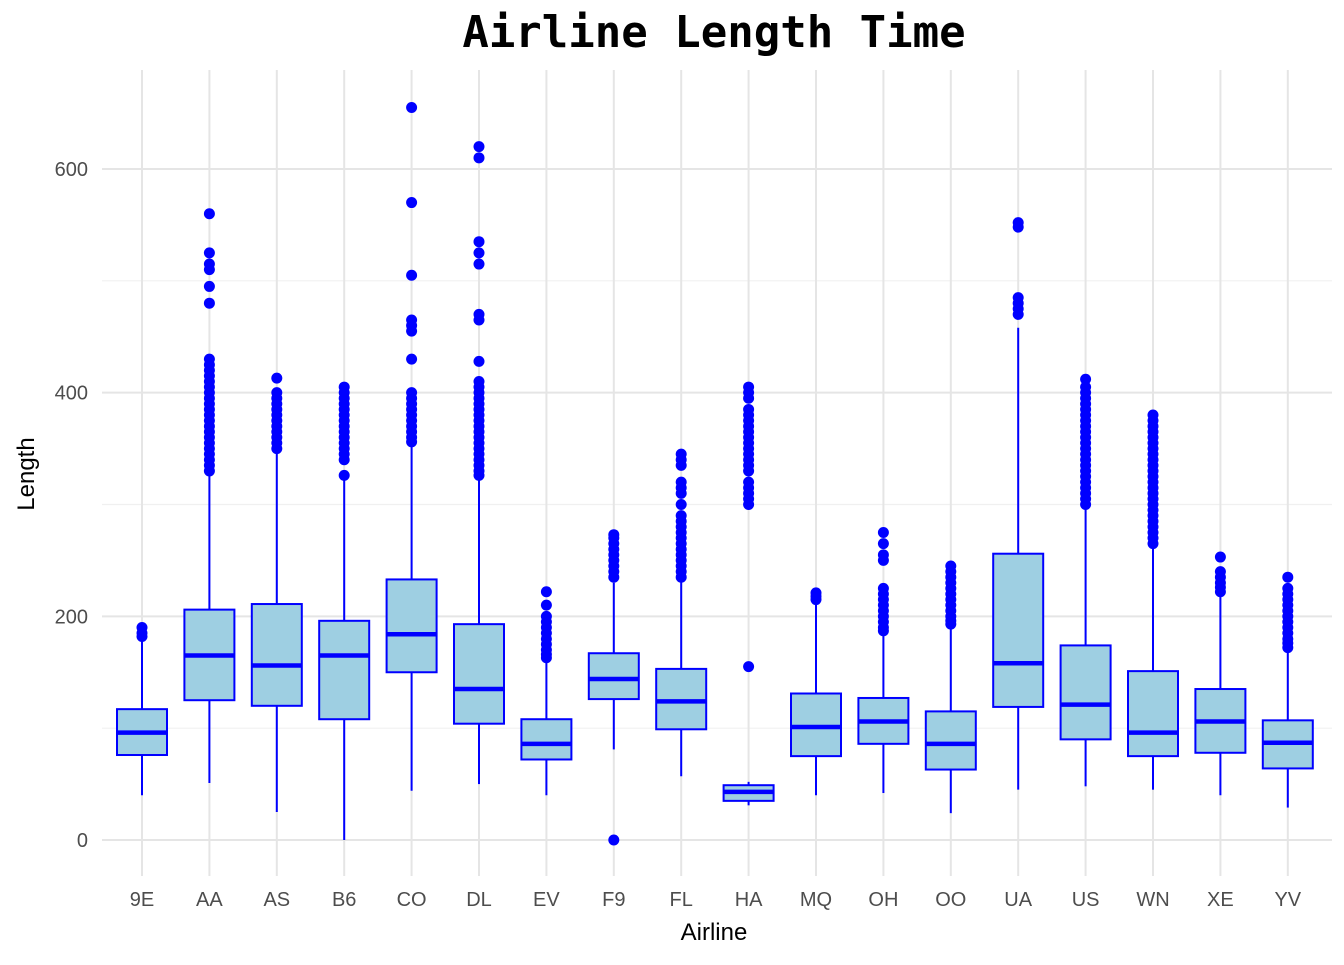 This screenshot has width=1344, height=965. What do you see at coordinates (1085, 580) in the screenshot?
I see `box-US` at bounding box center [1085, 580].